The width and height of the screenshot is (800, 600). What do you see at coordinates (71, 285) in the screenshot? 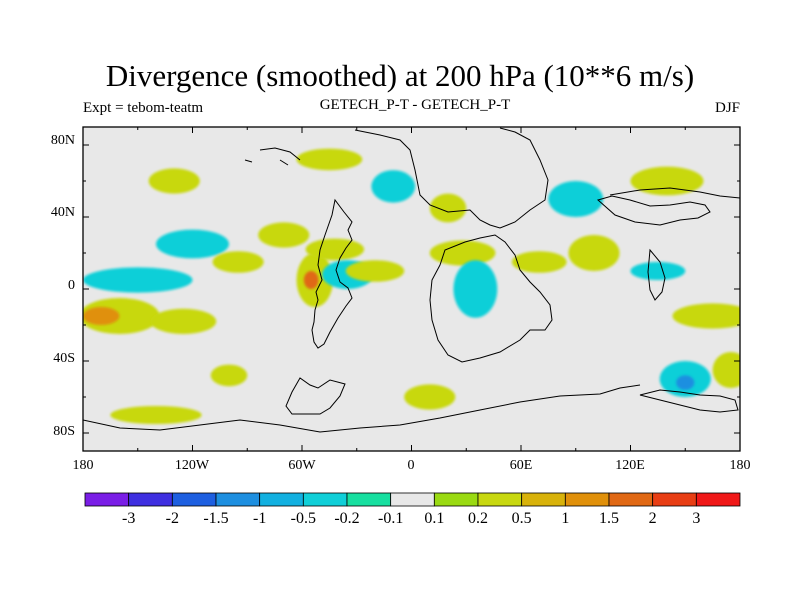
I see `lat-label-0: 0` at bounding box center [71, 285].